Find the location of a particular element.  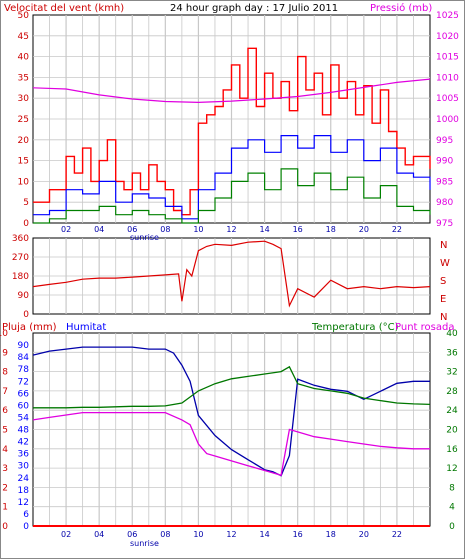

direction-grid is located at coordinates (231, 276).